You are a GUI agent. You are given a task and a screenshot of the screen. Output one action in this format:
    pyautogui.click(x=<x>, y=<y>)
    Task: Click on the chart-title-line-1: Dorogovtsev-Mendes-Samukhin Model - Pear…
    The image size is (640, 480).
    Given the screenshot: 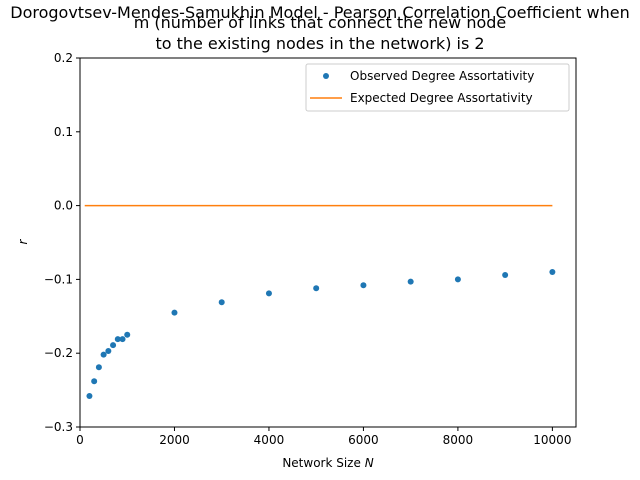 What is the action you would take?
    pyautogui.click(x=320, y=12)
    